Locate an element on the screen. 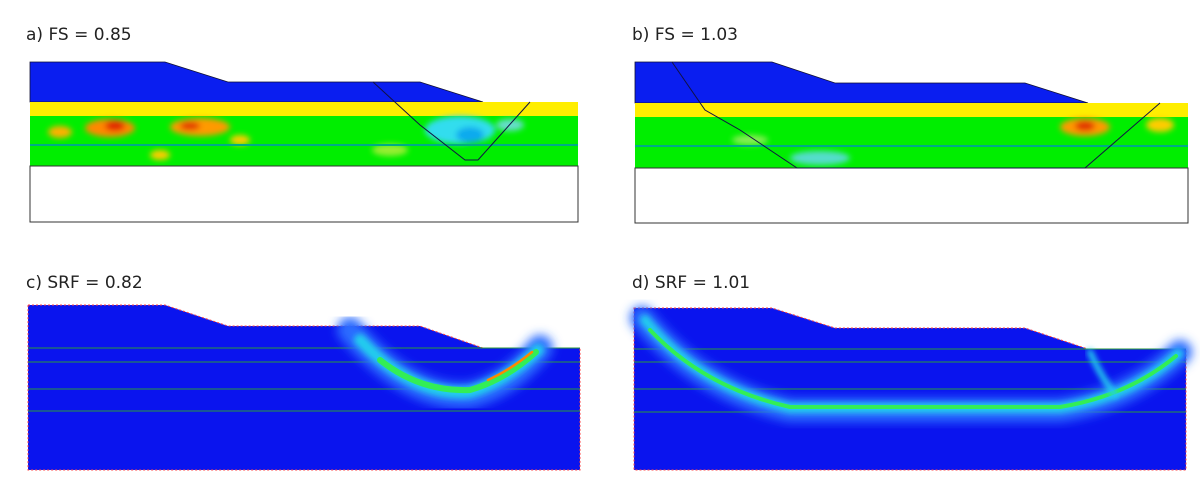  panel-label: a) FS = 0.85 is located at coordinates (79, 35).